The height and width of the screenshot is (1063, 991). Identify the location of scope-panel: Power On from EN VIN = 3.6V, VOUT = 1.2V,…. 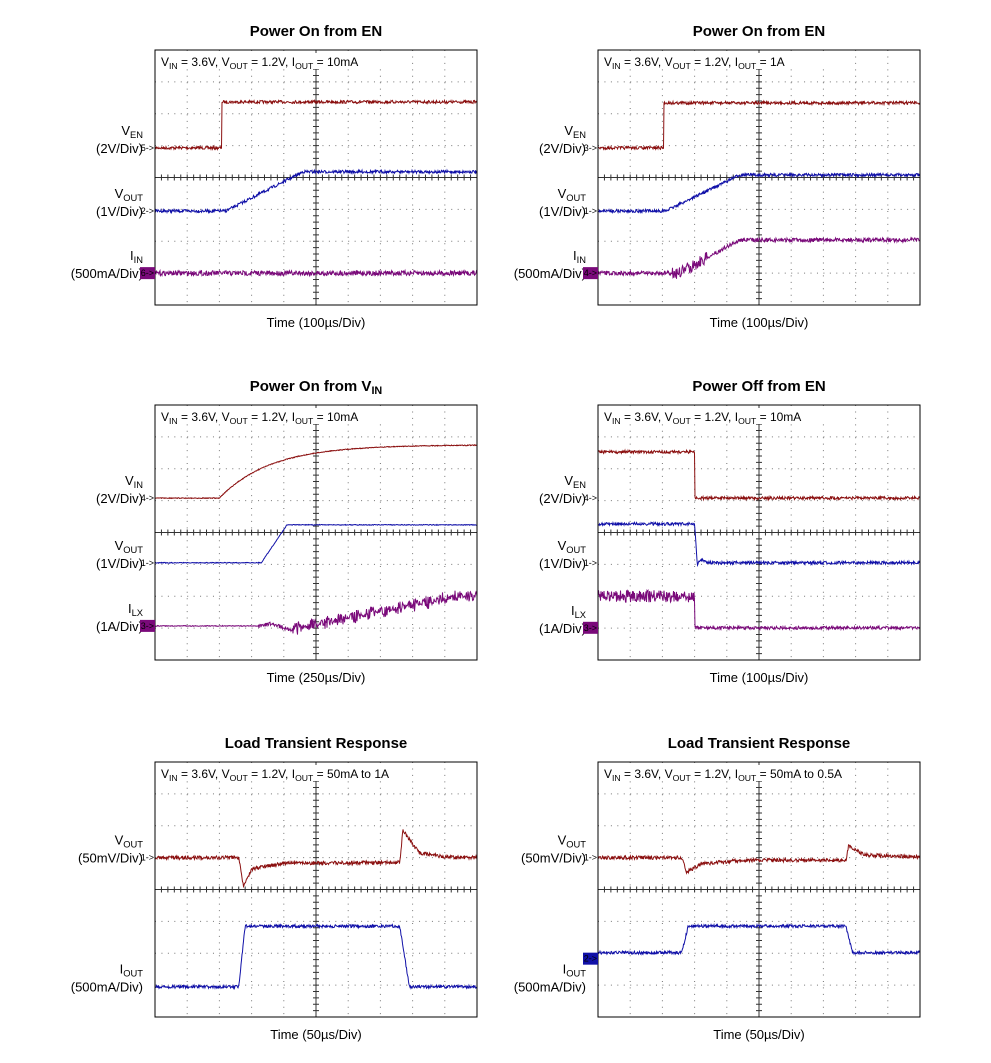
(717, 176).